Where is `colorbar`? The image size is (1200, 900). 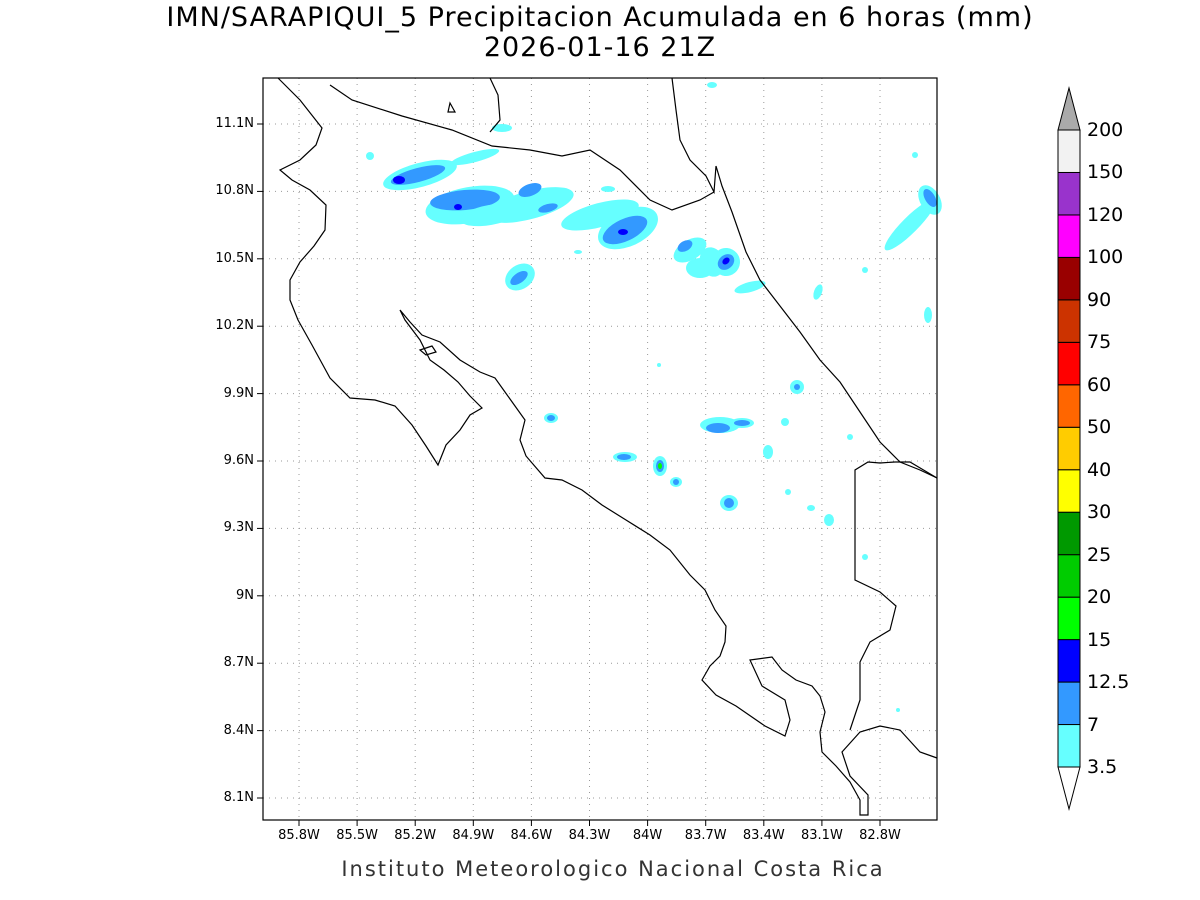
colorbar is located at coordinates (1069, 448).